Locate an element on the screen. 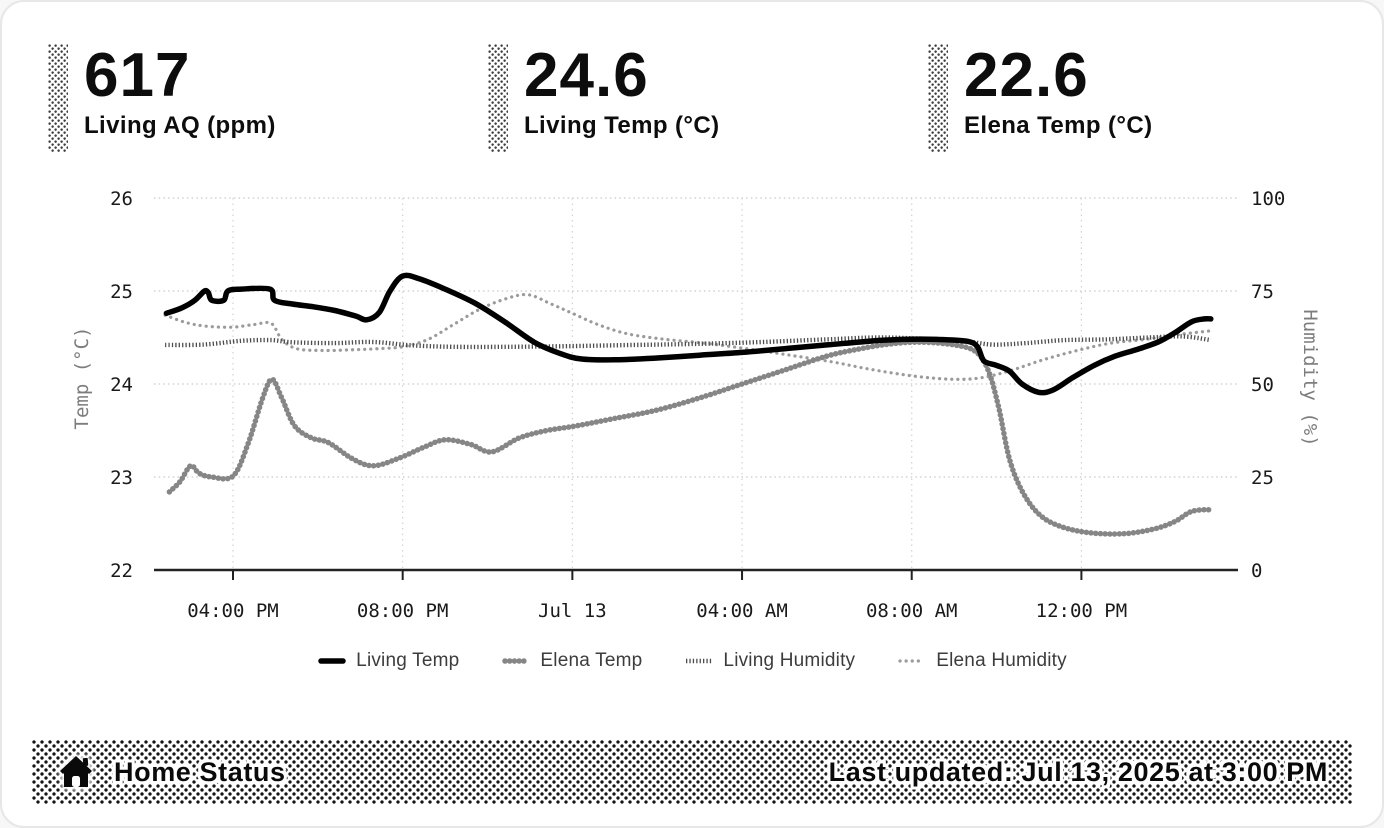  legend-swatch-solid-line is located at coordinates (332, 661).